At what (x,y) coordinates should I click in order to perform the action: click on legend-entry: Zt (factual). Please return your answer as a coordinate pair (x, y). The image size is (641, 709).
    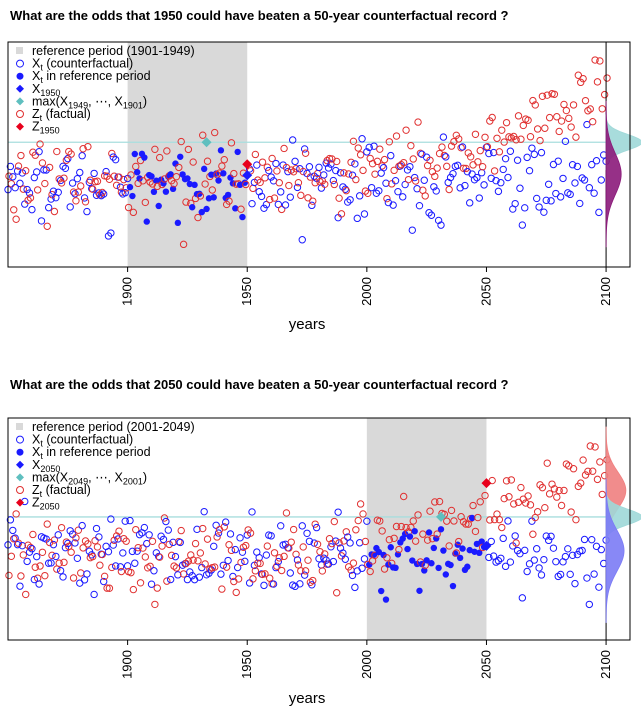
    Looking at the image, I should click on (61, 115).